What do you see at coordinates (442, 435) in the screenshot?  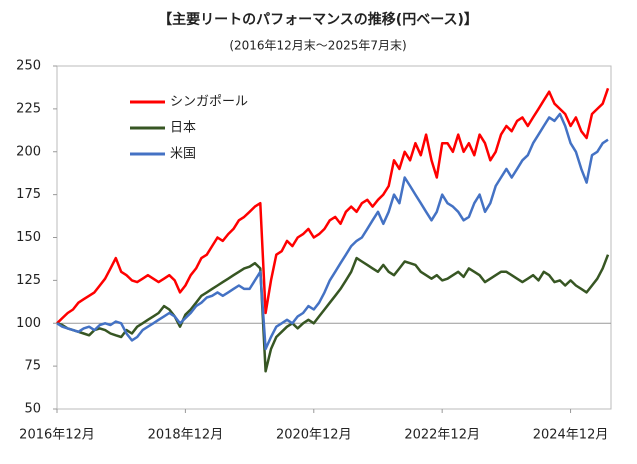 I see `x-tick-label: 2022年12月` at bounding box center [442, 435].